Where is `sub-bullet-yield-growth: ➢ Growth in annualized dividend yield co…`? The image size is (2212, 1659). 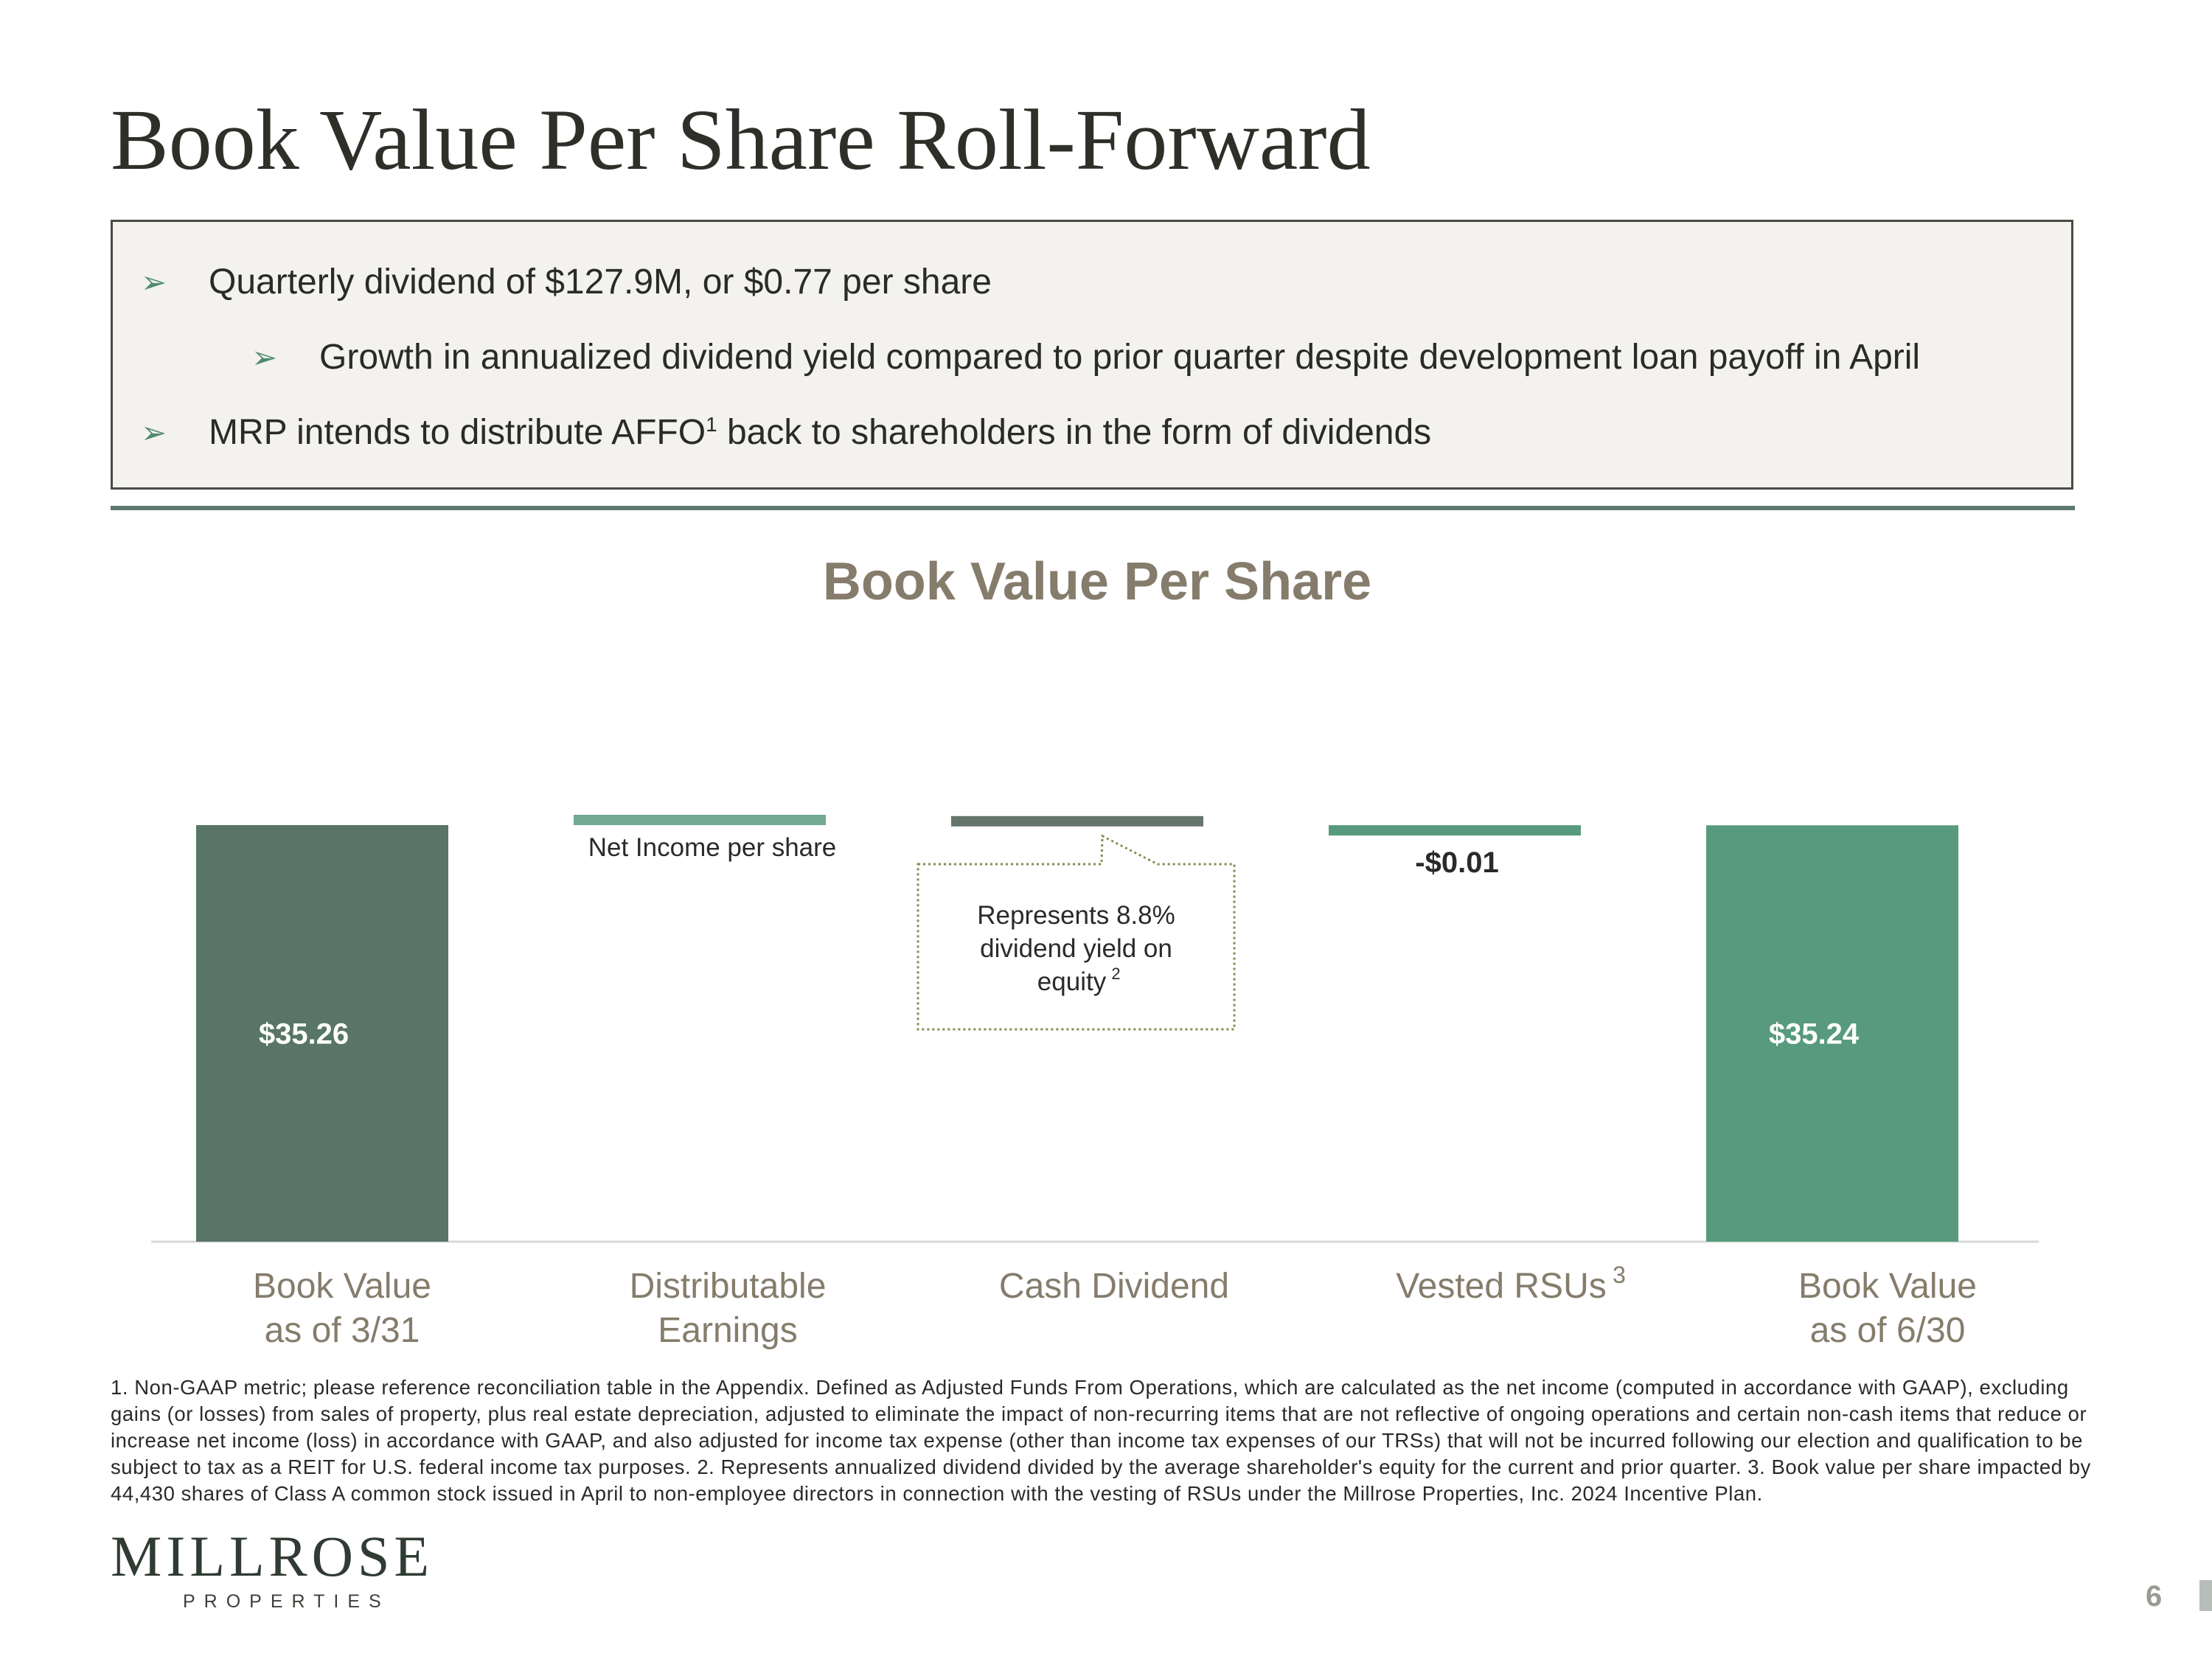
sub-bullet-yield-growth: ➢ Growth in annualized dividend yield co… is located at coordinates (1086, 357).